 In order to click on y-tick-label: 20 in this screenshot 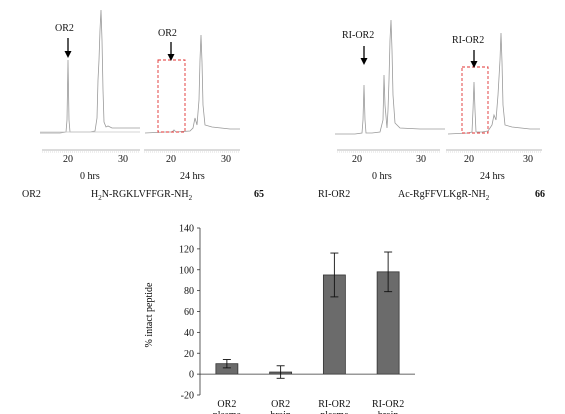, I will do `click(189, 354)`.